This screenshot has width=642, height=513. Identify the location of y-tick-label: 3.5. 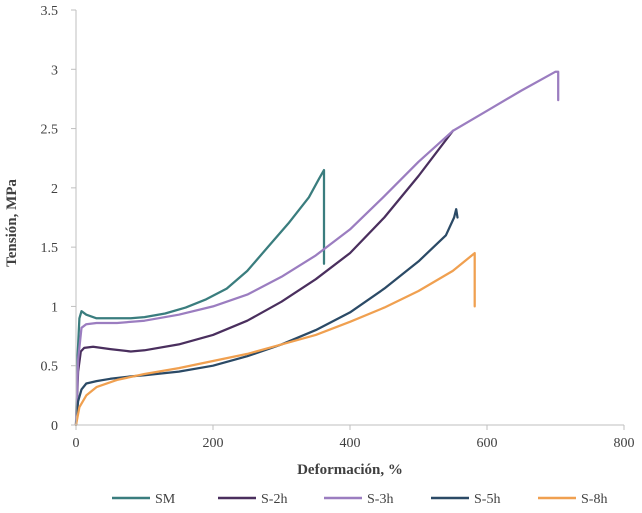
(50, 11).